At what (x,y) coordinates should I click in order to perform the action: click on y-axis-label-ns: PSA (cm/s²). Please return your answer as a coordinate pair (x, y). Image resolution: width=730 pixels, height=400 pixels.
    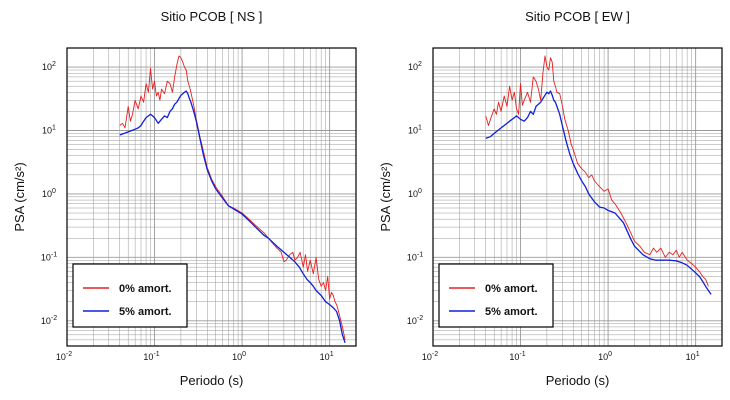
    Looking at the image, I should click on (19, 196).